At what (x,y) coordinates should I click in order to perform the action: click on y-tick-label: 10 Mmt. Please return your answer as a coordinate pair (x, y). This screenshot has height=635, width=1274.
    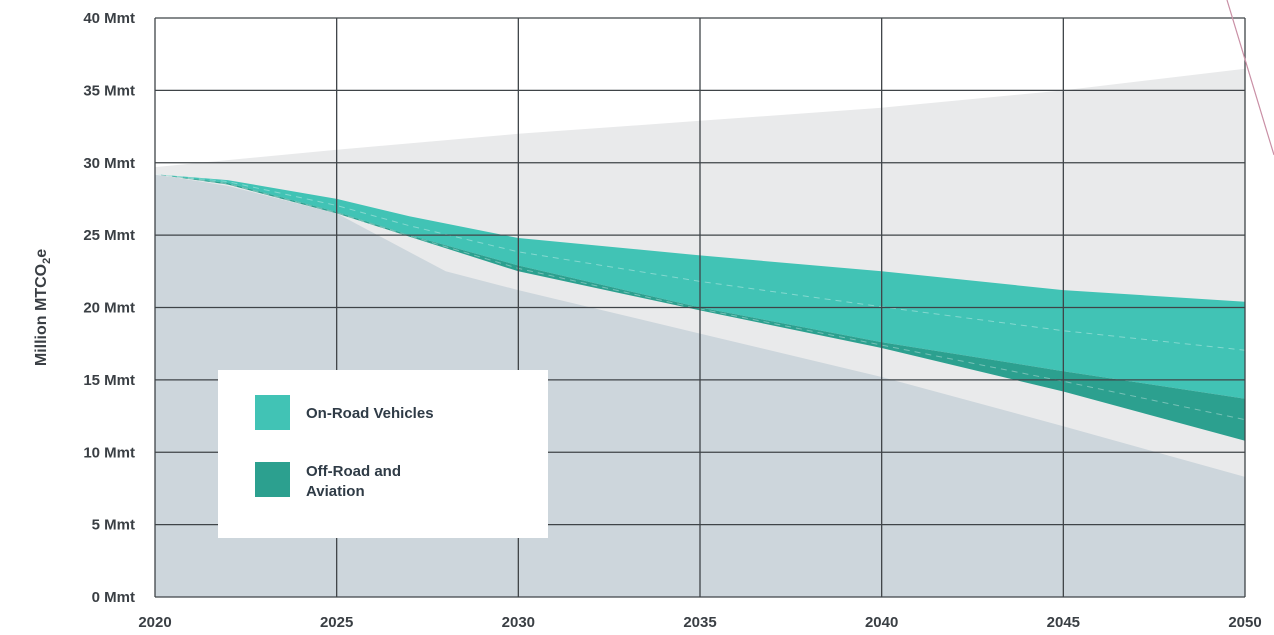
    Looking at the image, I should click on (109, 452).